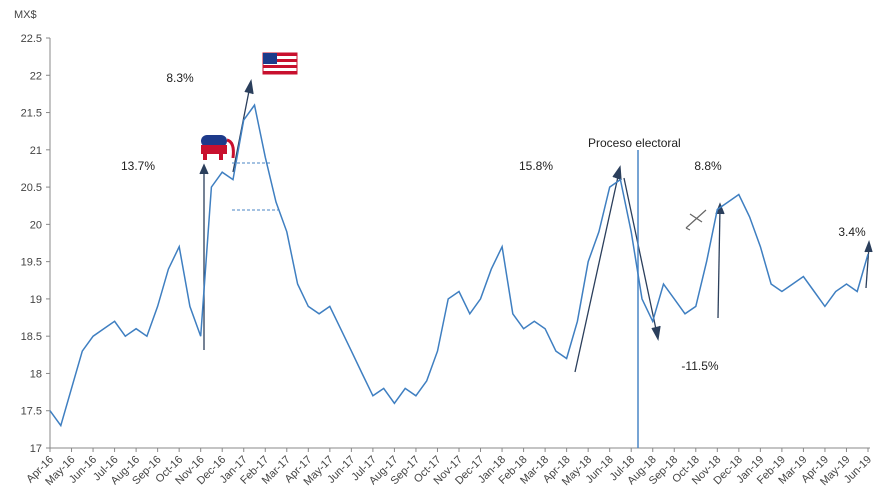 The height and width of the screenshot is (502, 874). I want to click on annotation: 15.8%, so click(536, 166).